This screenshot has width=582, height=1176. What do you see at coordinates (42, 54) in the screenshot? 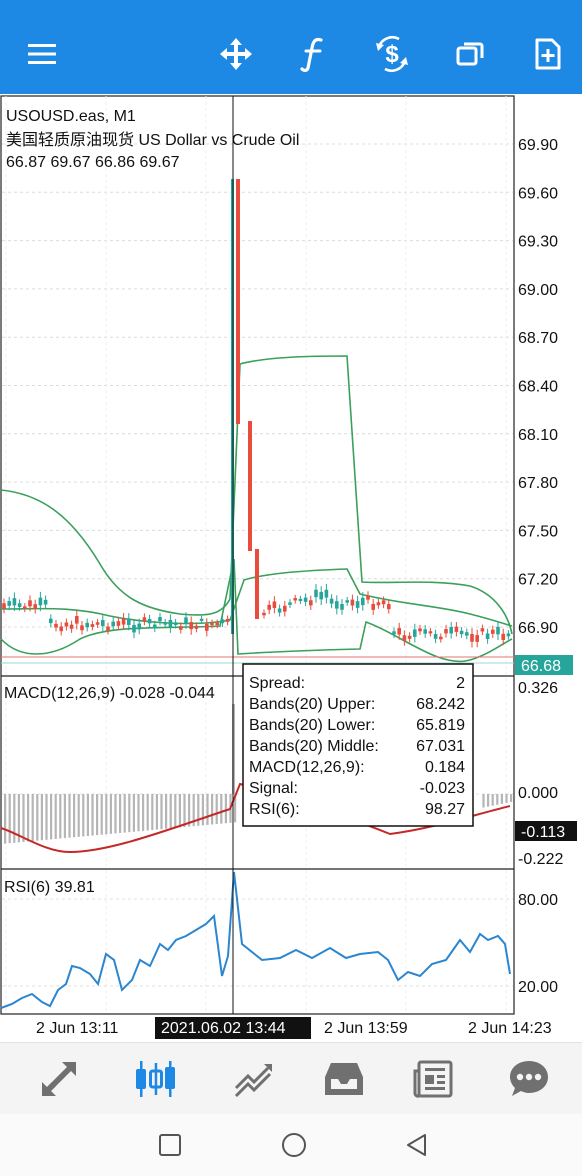
I see `menu-icon` at bounding box center [42, 54].